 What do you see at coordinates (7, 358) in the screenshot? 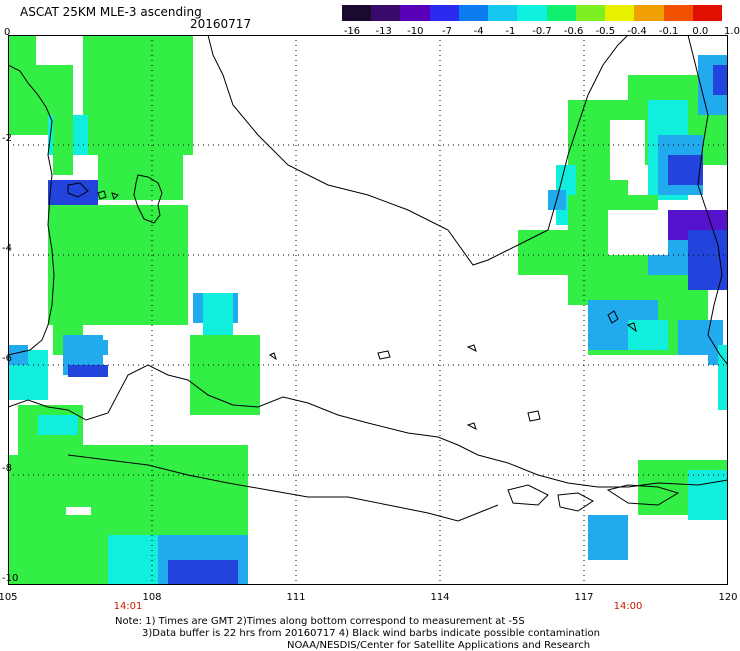
I see `latitude-label: -6` at bounding box center [7, 358].